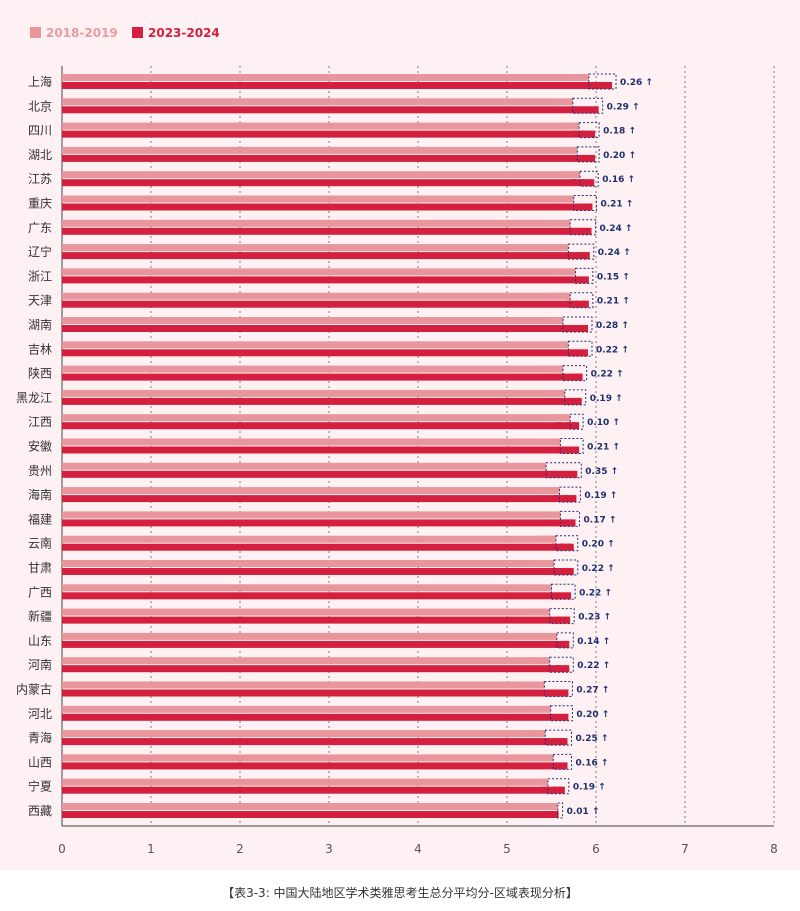 Image resolution: width=800 pixels, height=911 pixels. Describe the element at coordinates (600, 520) in the screenshot. I see `difference-label: 0.17 ↑` at that location.